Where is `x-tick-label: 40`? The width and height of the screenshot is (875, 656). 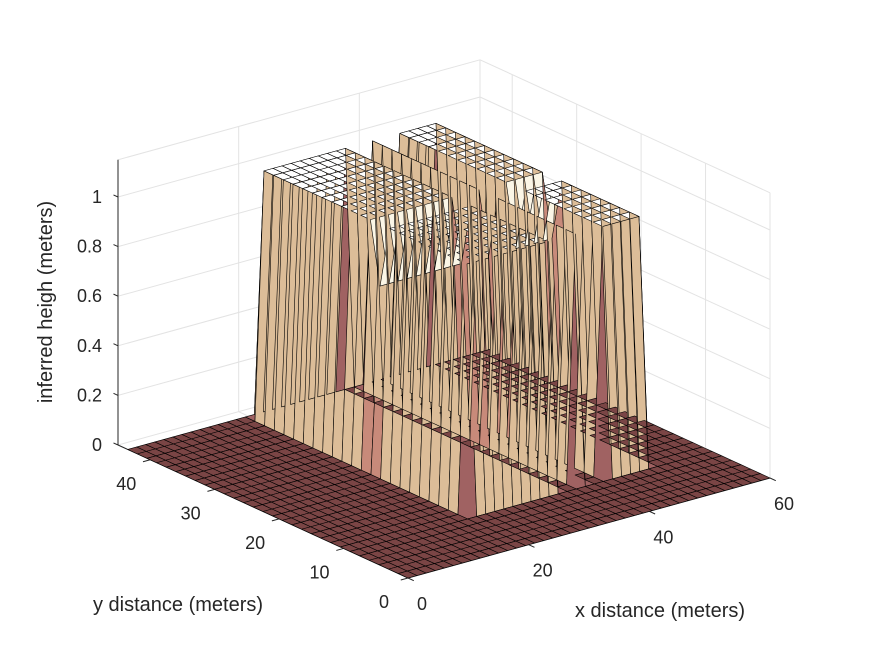
x-tick-label: 40 is located at coordinates (663, 537).